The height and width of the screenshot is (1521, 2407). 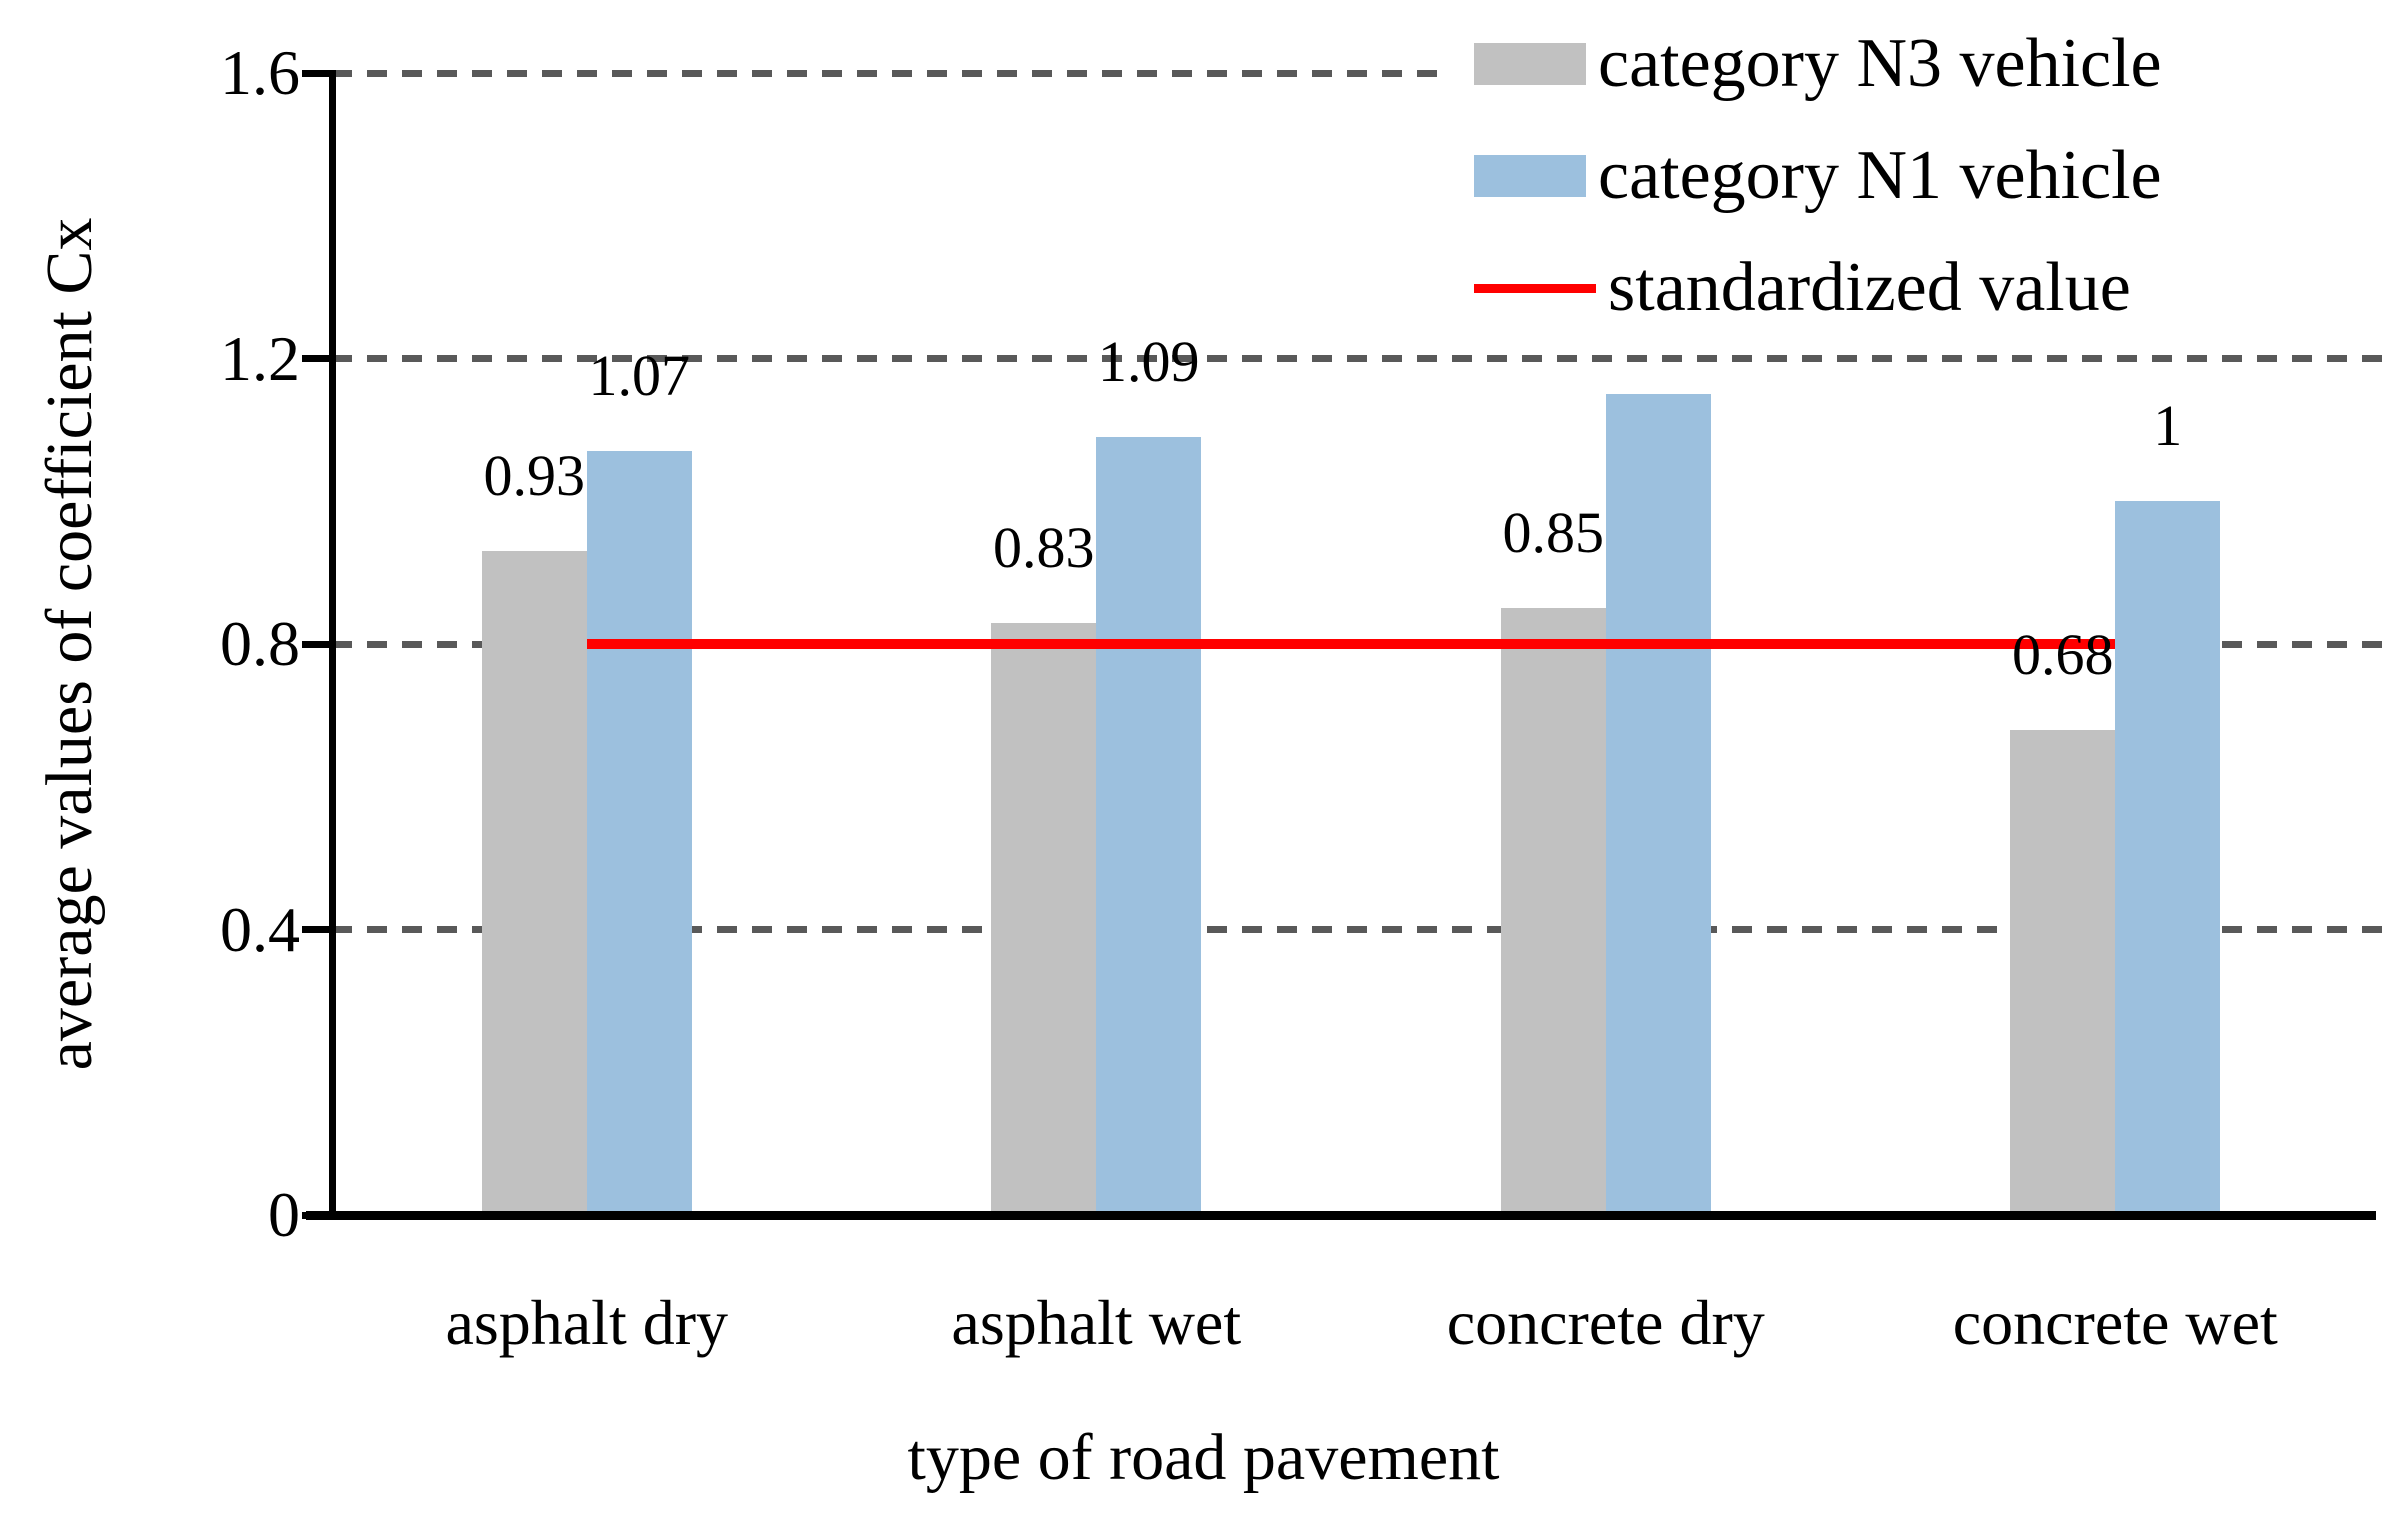 I want to click on bar-n3-asphalt-dry, so click(x=534, y=883).